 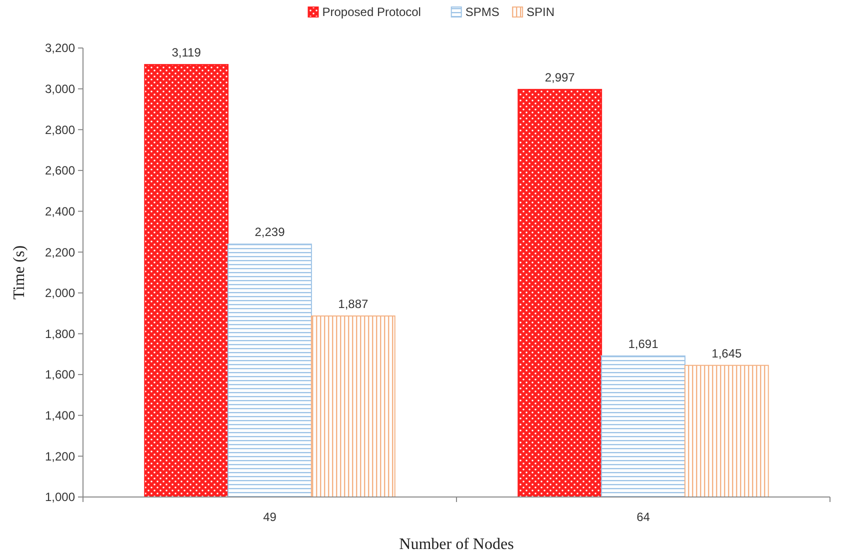 What do you see at coordinates (270, 517) in the screenshot?
I see `x-tick-label: 49` at bounding box center [270, 517].